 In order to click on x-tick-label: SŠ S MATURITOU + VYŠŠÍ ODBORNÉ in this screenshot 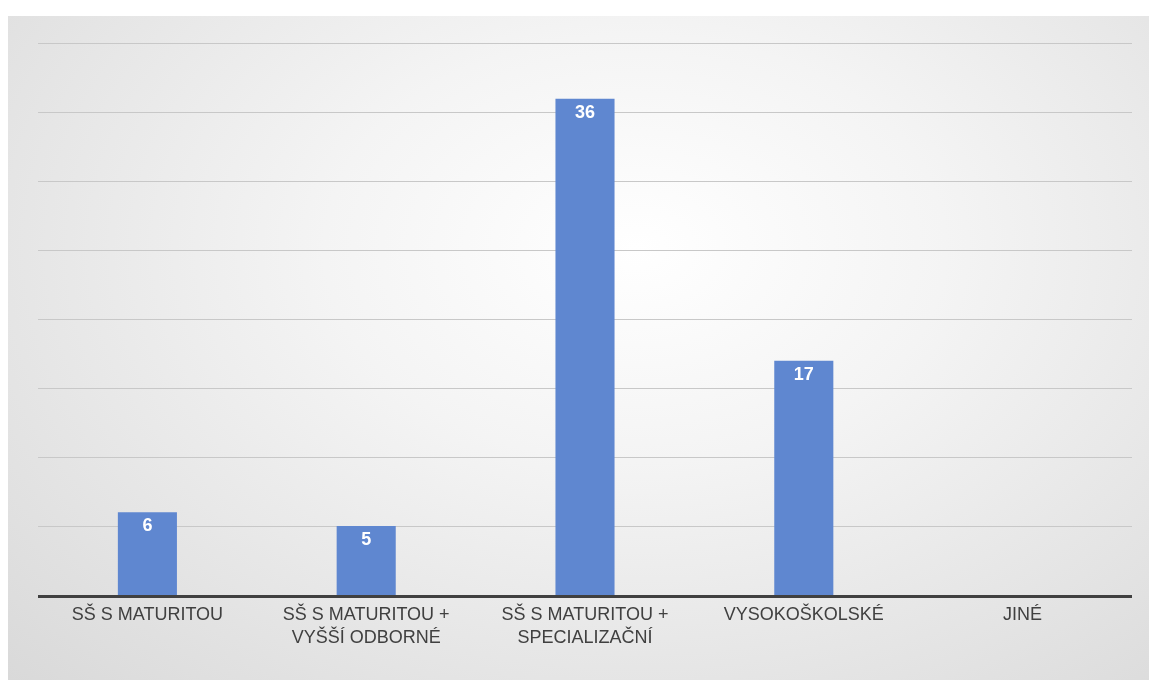, I will do `click(366, 624)`.